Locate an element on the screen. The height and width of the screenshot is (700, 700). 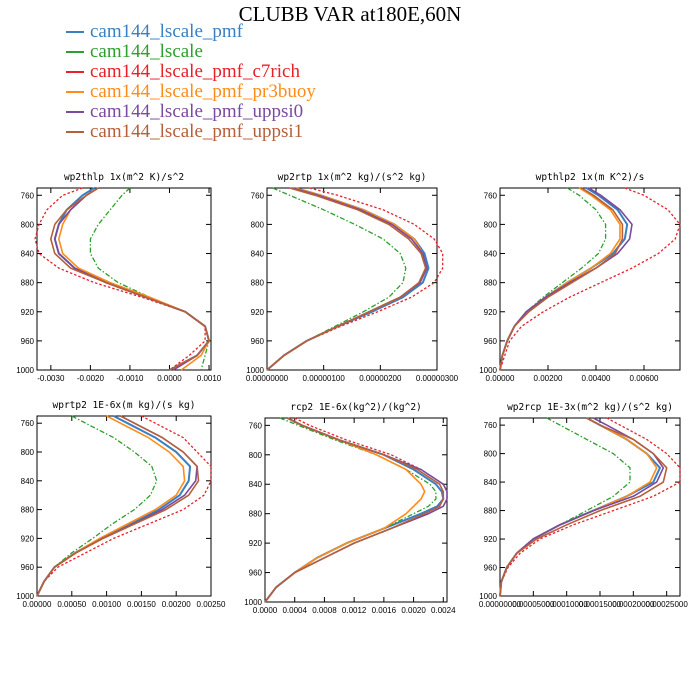
x-tick-label: 0.0000 is located at coordinates (265, 610).